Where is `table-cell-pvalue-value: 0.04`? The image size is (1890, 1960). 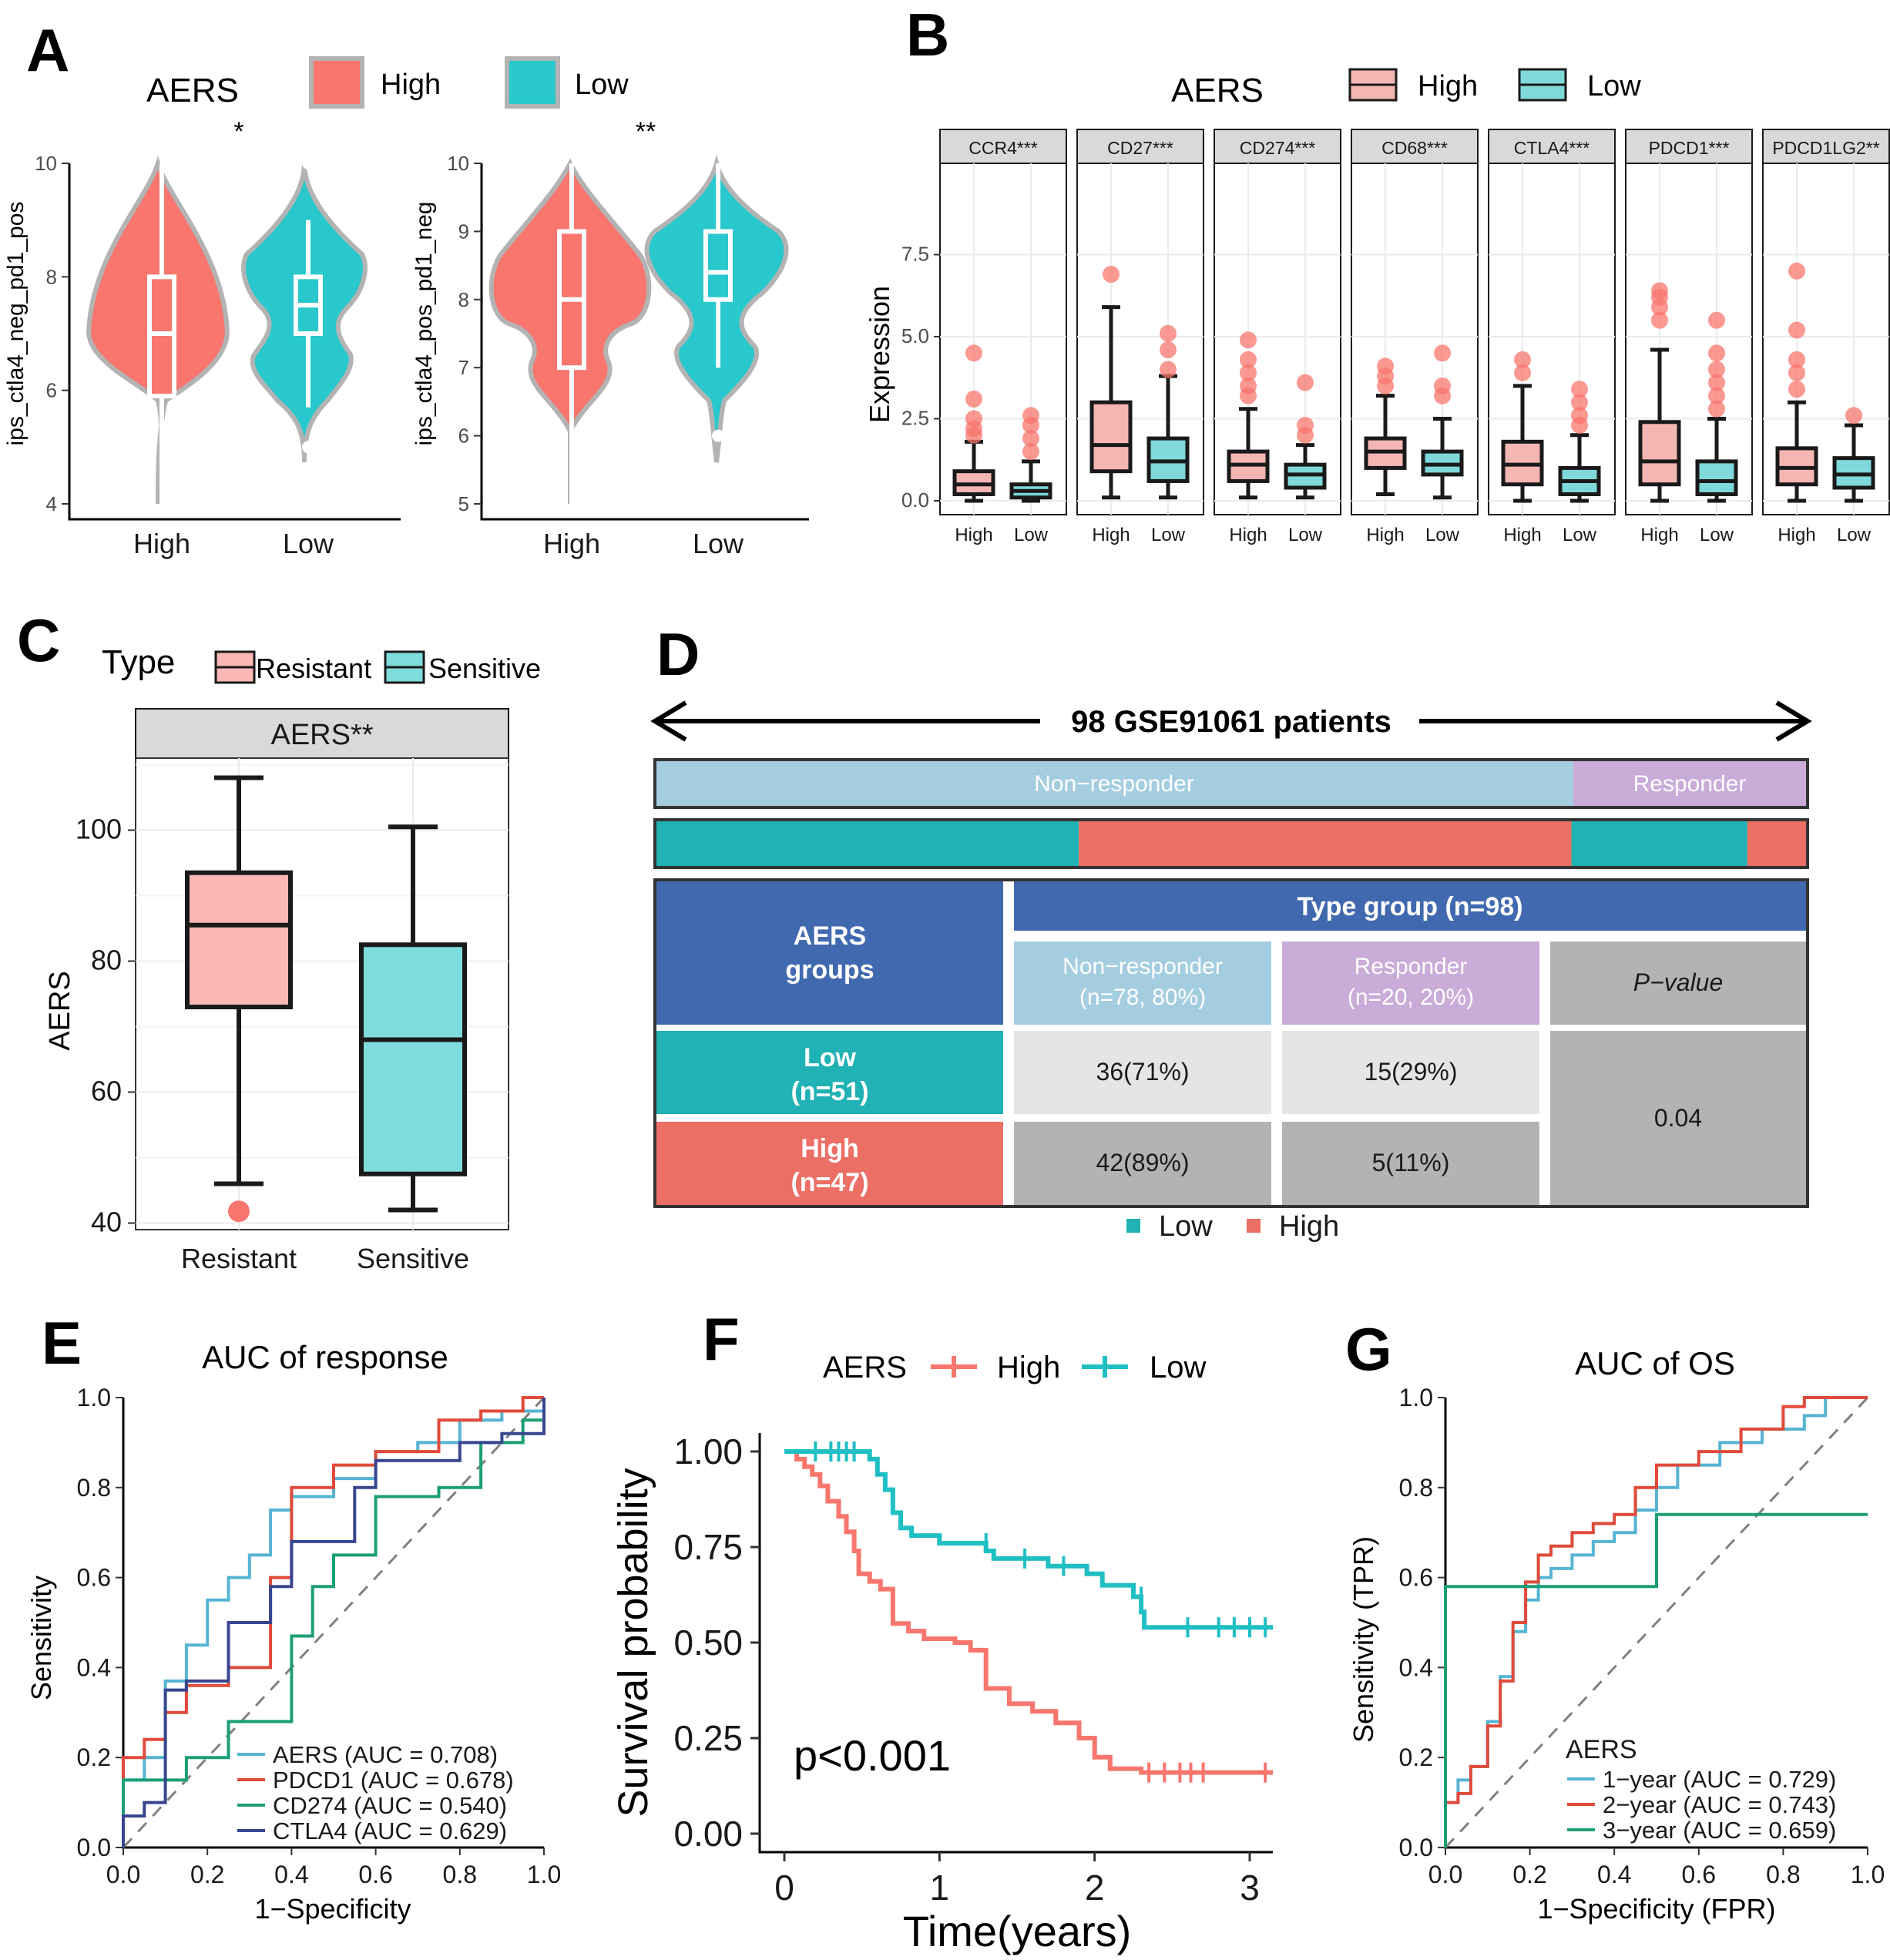
table-cell-pvalue-value: 0.04 is located at coordinates (1678, 1118).